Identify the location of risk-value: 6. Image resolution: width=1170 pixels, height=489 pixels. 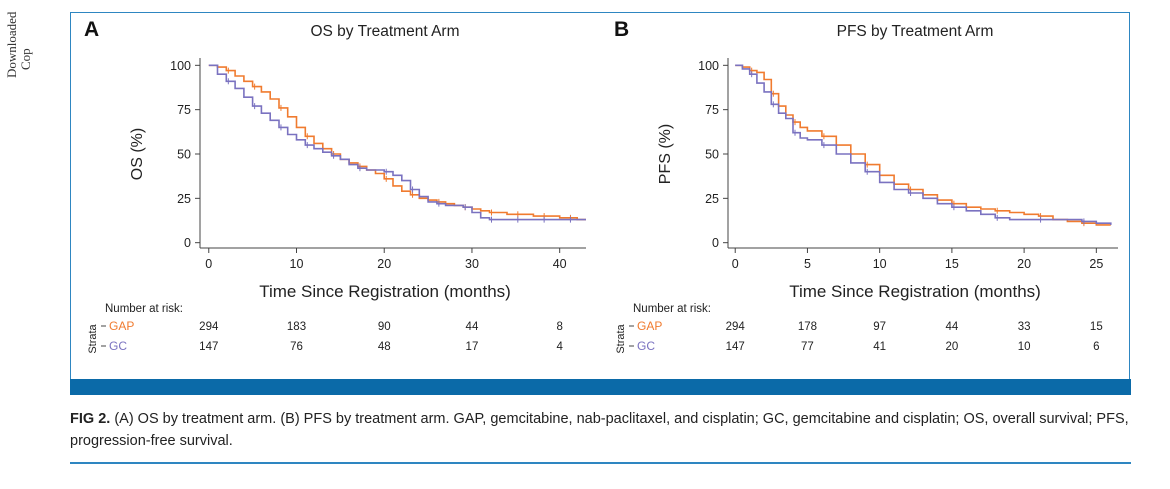
(1096, 347).